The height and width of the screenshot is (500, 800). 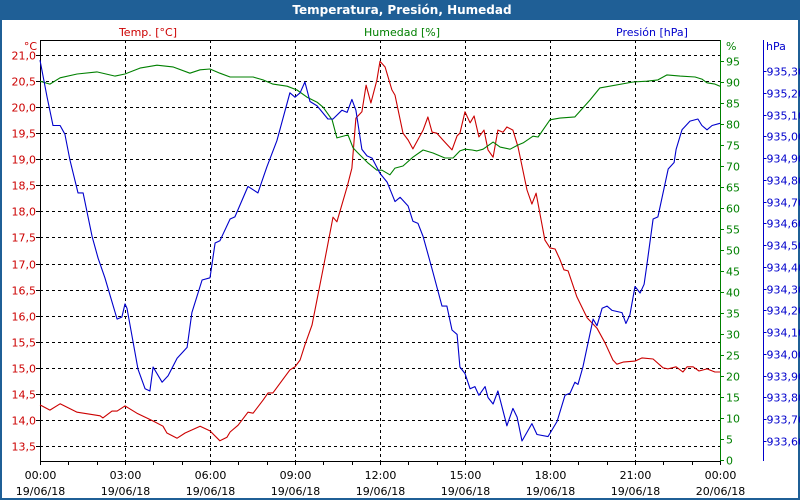 I want to click on humidity-tick-label: 10, so click(x=733, y=419).